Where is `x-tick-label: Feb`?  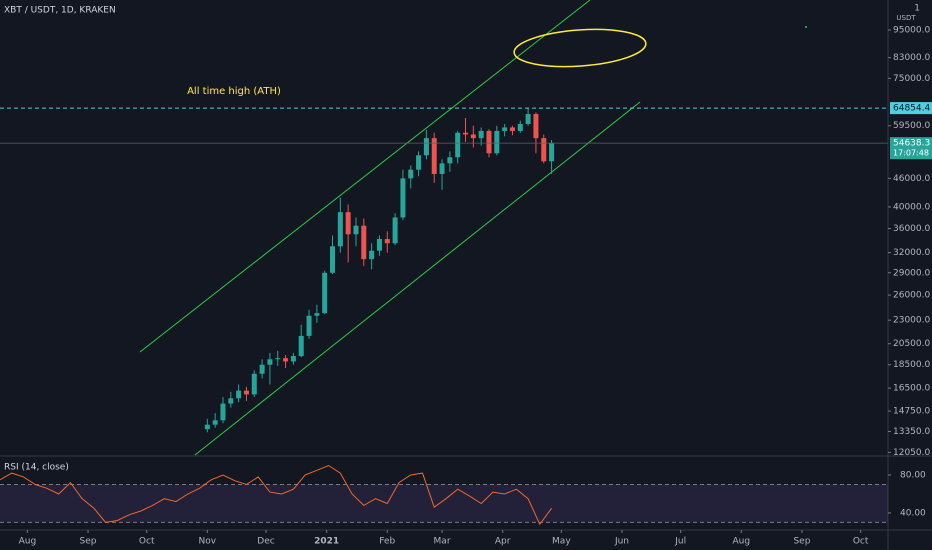
x-tick-label: Feb is located at coordinates (387, 542).